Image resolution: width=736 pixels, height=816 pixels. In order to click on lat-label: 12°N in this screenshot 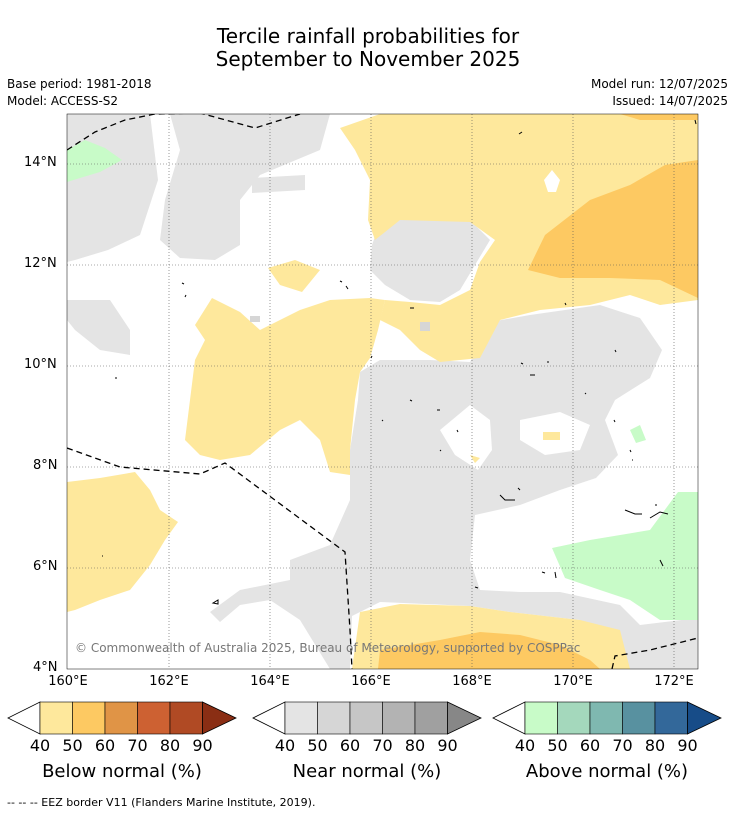, I will do `click(40, 263)`.